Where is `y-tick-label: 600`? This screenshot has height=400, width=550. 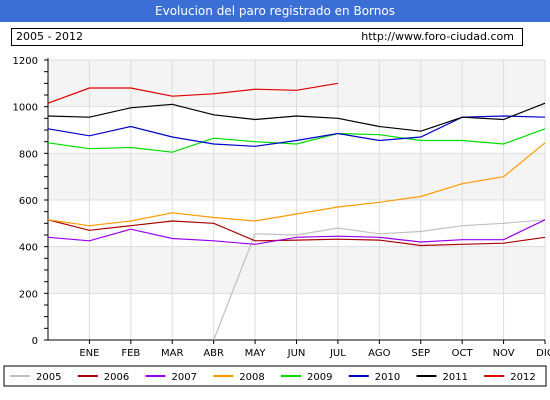 y-tick-label: 600 is located at coordinates (28, 201).